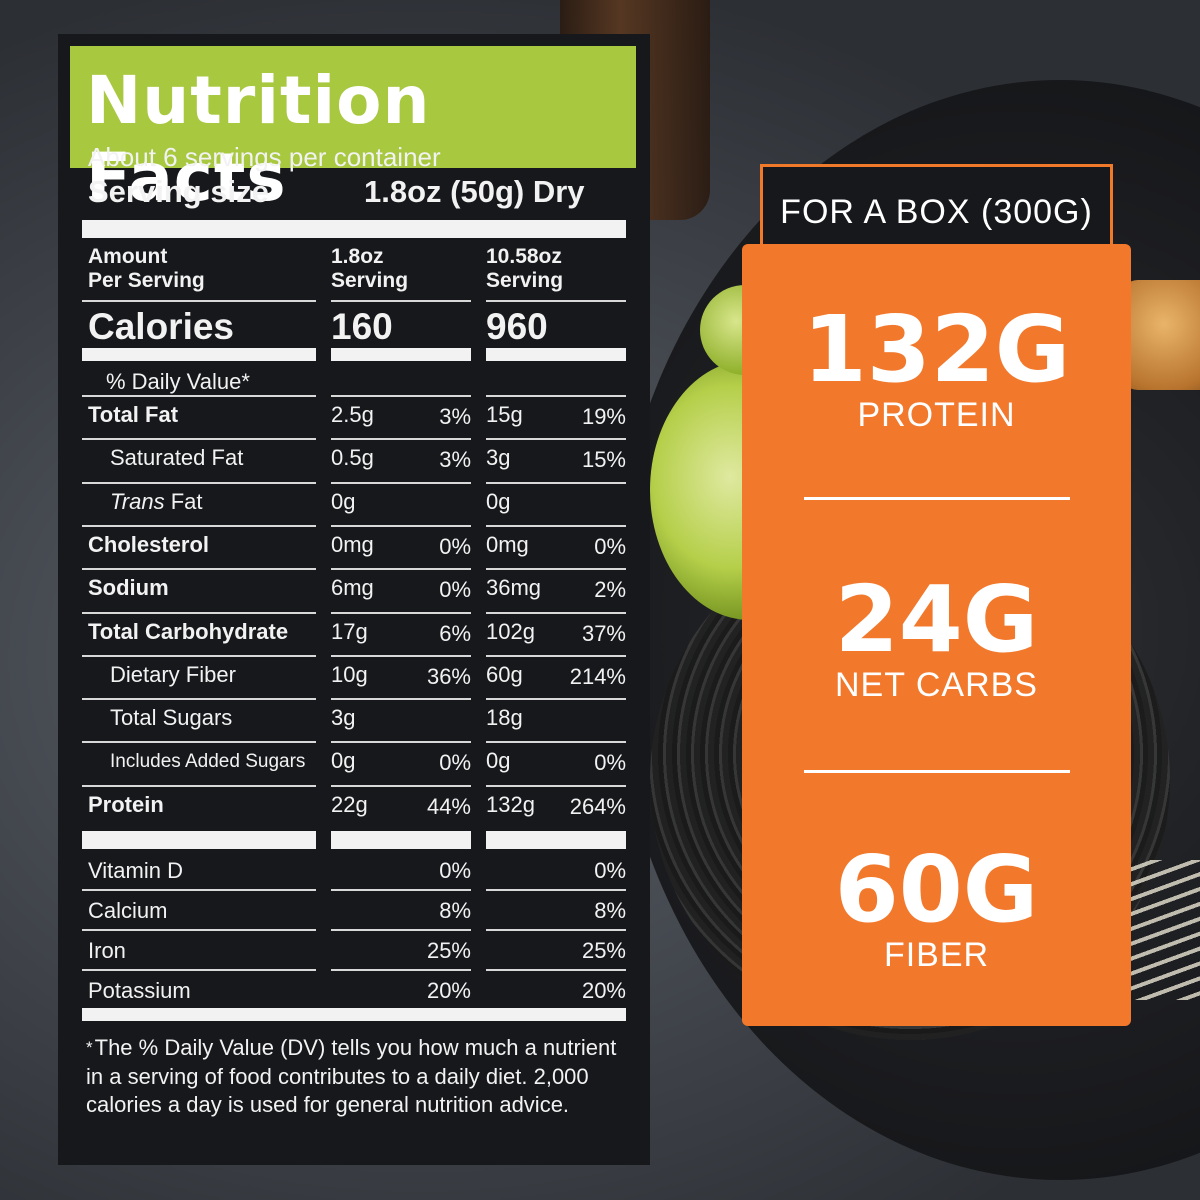  Describe the element at coordinates (448, 676) in the screenshot. I see `serving-daily-value: 36%` at that location.